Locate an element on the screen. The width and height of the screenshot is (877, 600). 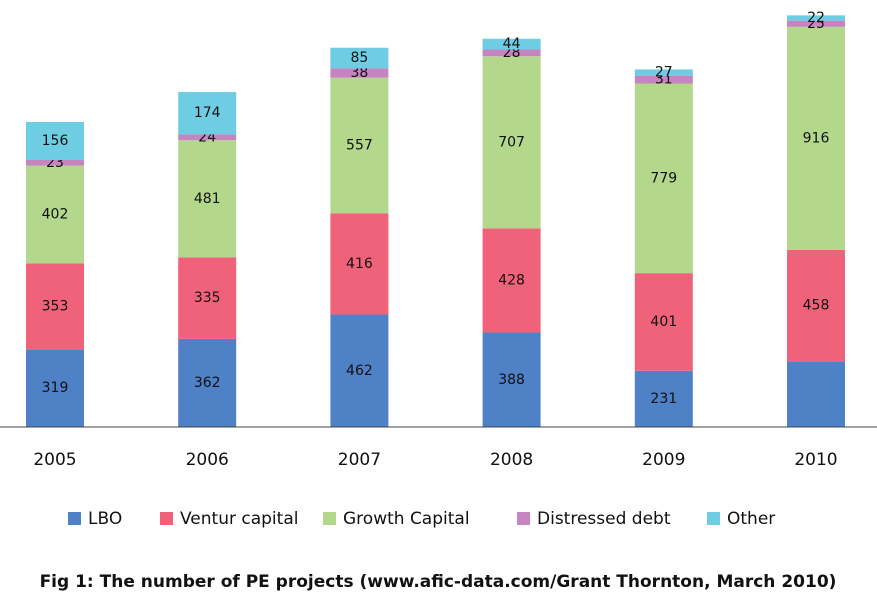
data-label: 462 is located at coordinates (359, 371).